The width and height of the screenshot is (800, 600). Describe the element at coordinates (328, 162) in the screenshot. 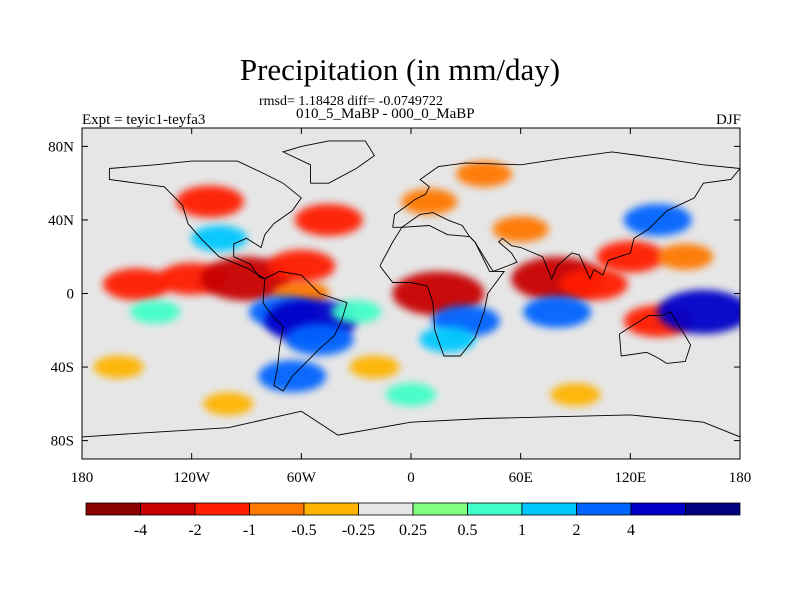

I see `coastline-greenland` at that location.